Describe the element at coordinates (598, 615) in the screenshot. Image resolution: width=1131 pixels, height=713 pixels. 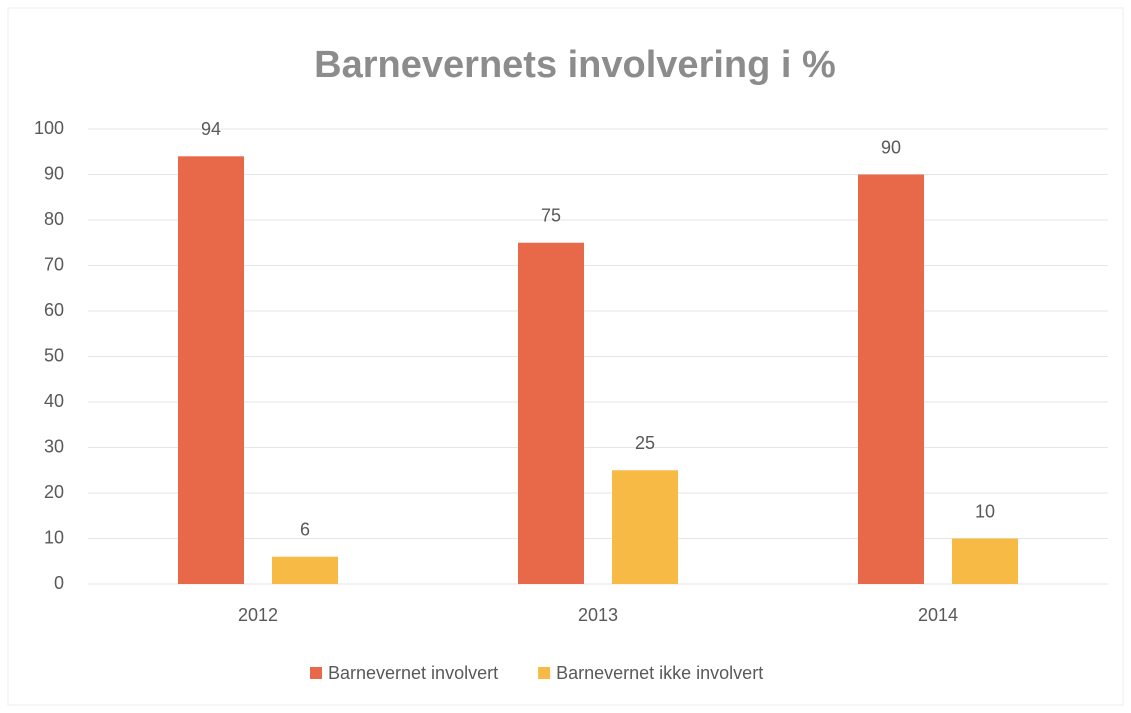
I see `x-tick-label: 2013` at that location.